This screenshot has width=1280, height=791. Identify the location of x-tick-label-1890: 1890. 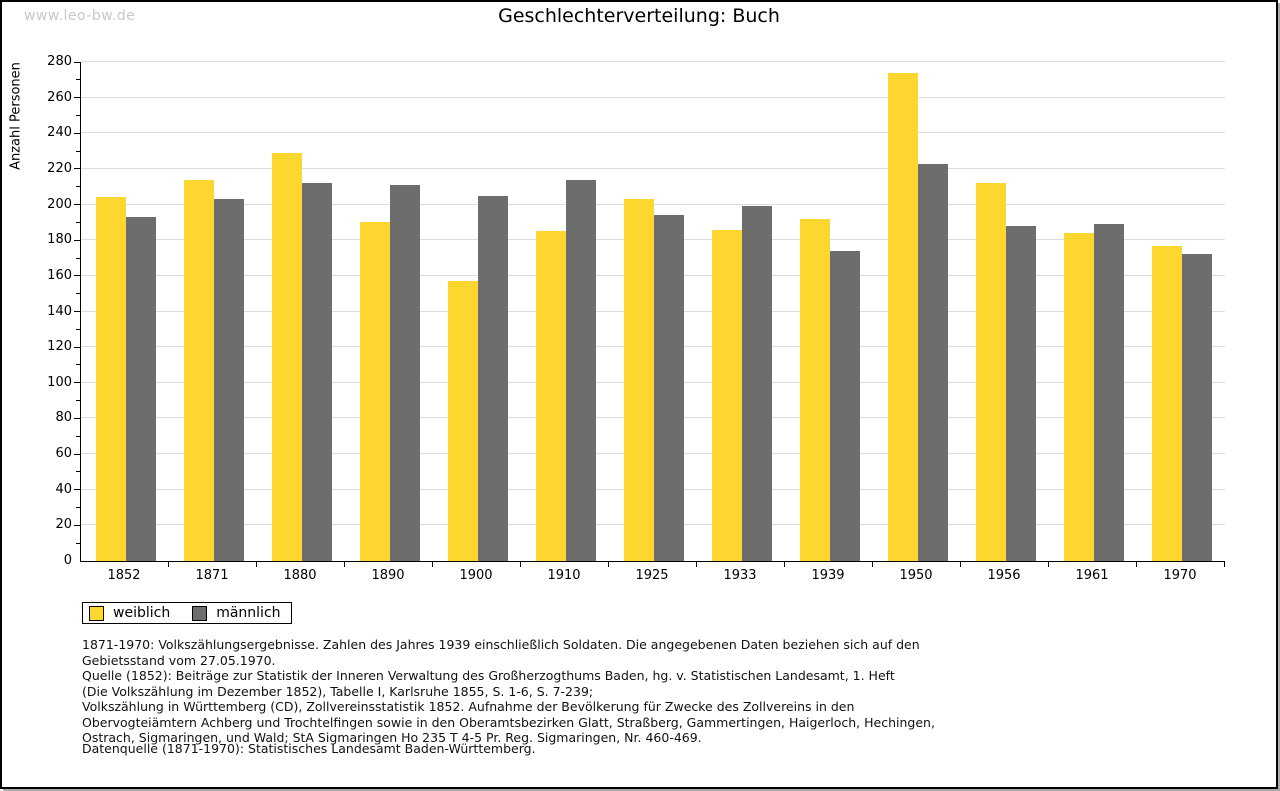
(388, 575).